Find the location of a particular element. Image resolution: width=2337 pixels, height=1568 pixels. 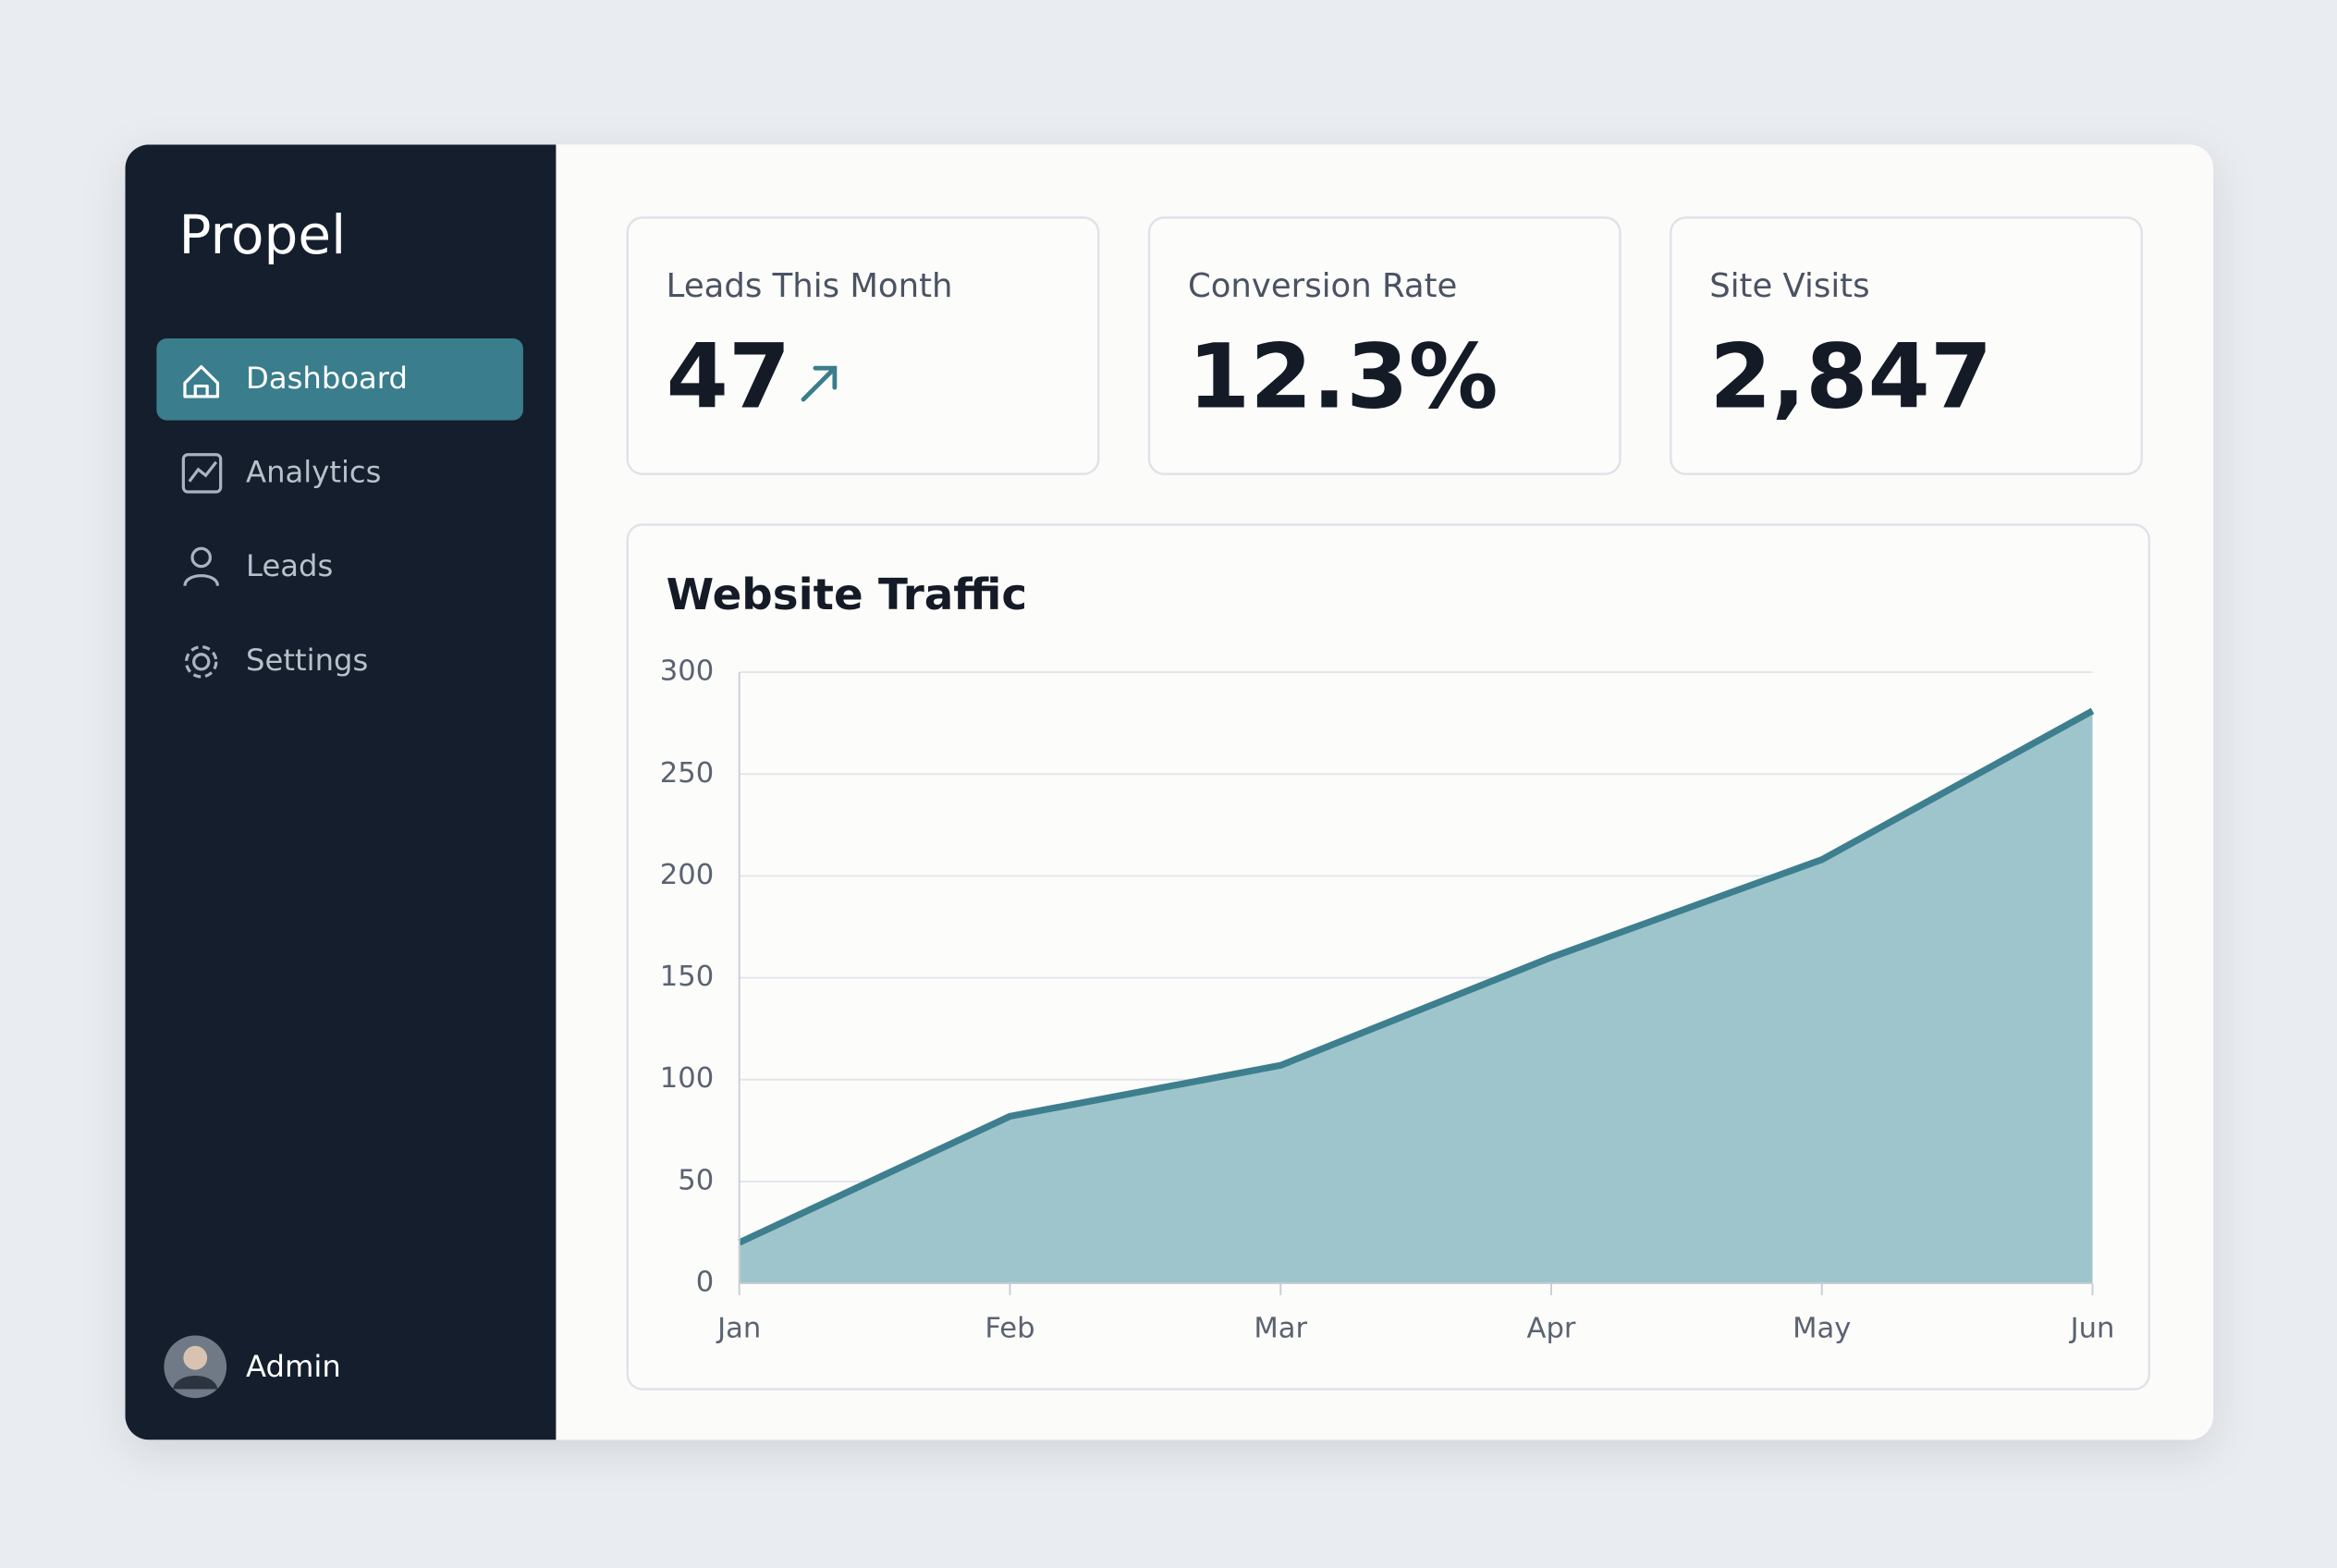

icon-leads is located at coordinates (201, 566).